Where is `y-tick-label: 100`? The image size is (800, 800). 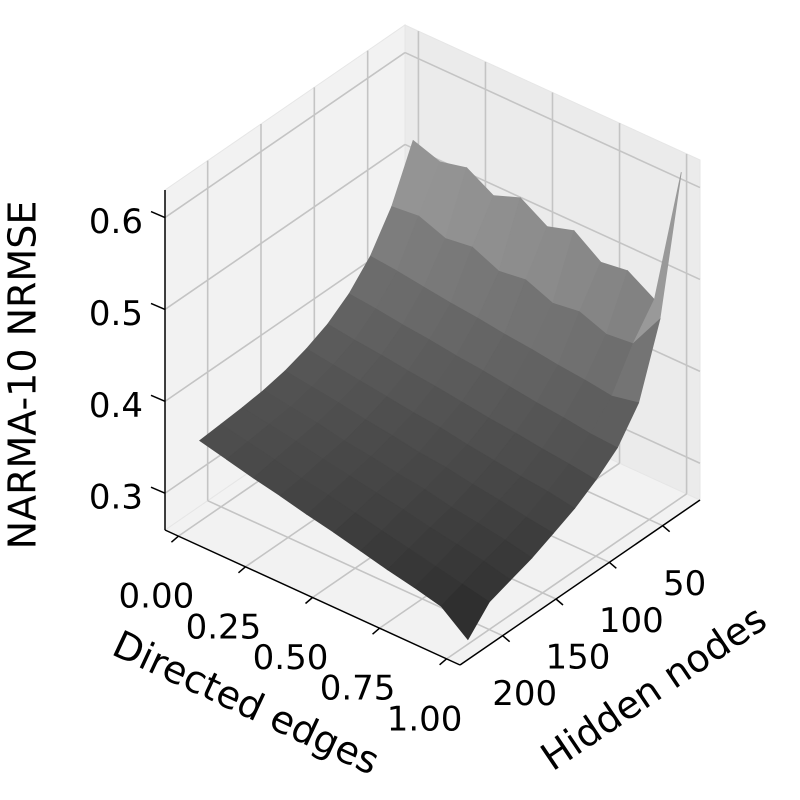
y-tick-label: 100 is located at coordinates (631, 621).